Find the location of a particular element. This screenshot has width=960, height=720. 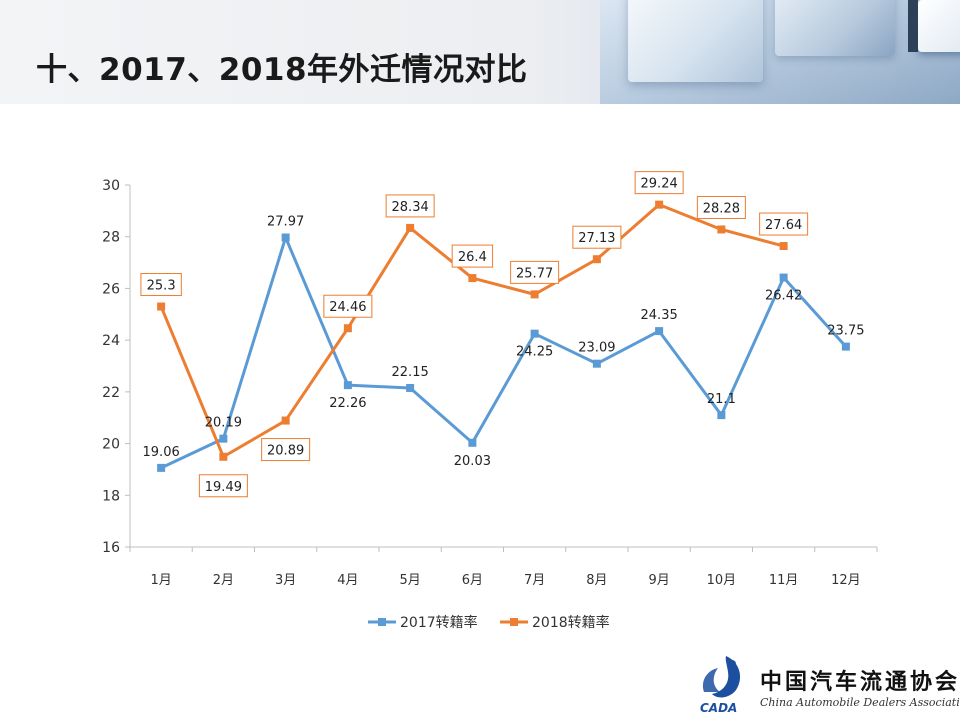

cada-logo-mark-icon: CADA is located at coordinates (720, 685).